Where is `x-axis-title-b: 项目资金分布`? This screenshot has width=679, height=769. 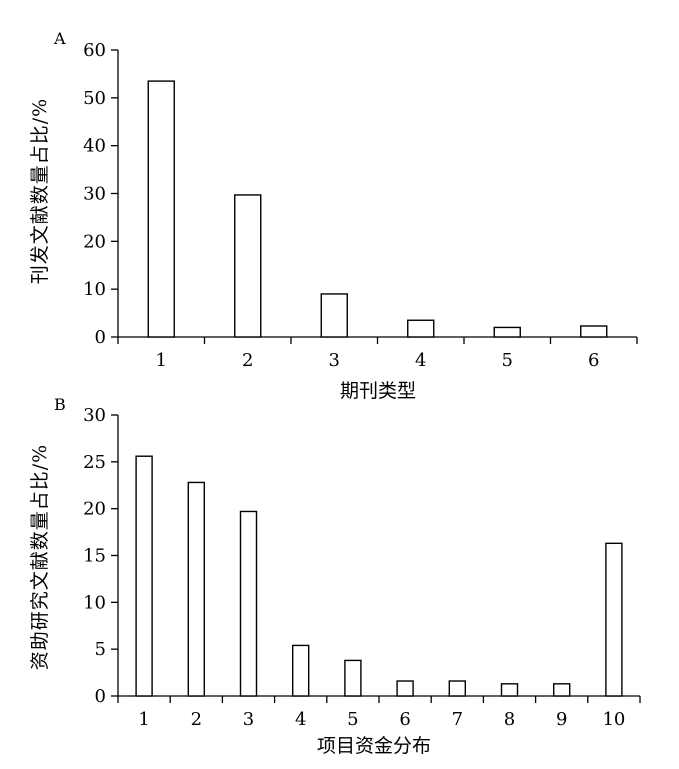 x-axis-title-b: 项目资金分布 is located at coordinates (374, 746).